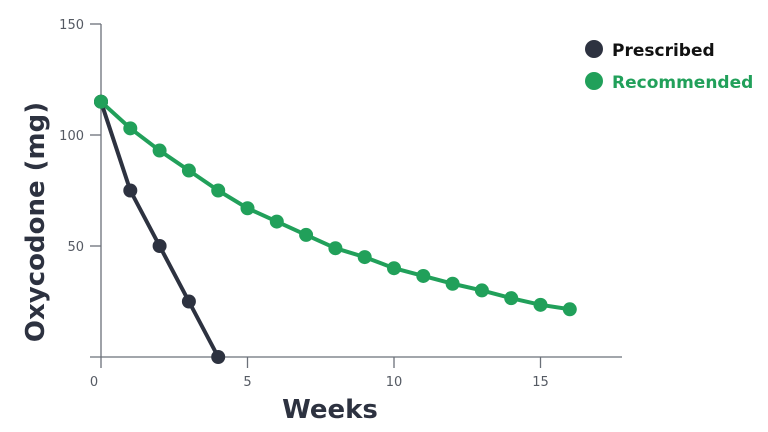 This screenshot has width=768, height=432. I want to click on y-tick-label: 150, so click(71, 25).